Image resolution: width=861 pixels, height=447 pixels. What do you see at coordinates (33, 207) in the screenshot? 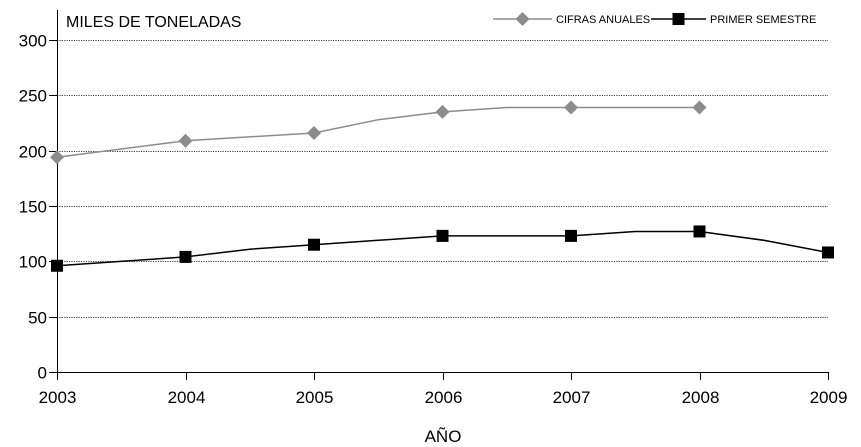
I see `y-tick-label: 150` at bounding box center [33, 207].